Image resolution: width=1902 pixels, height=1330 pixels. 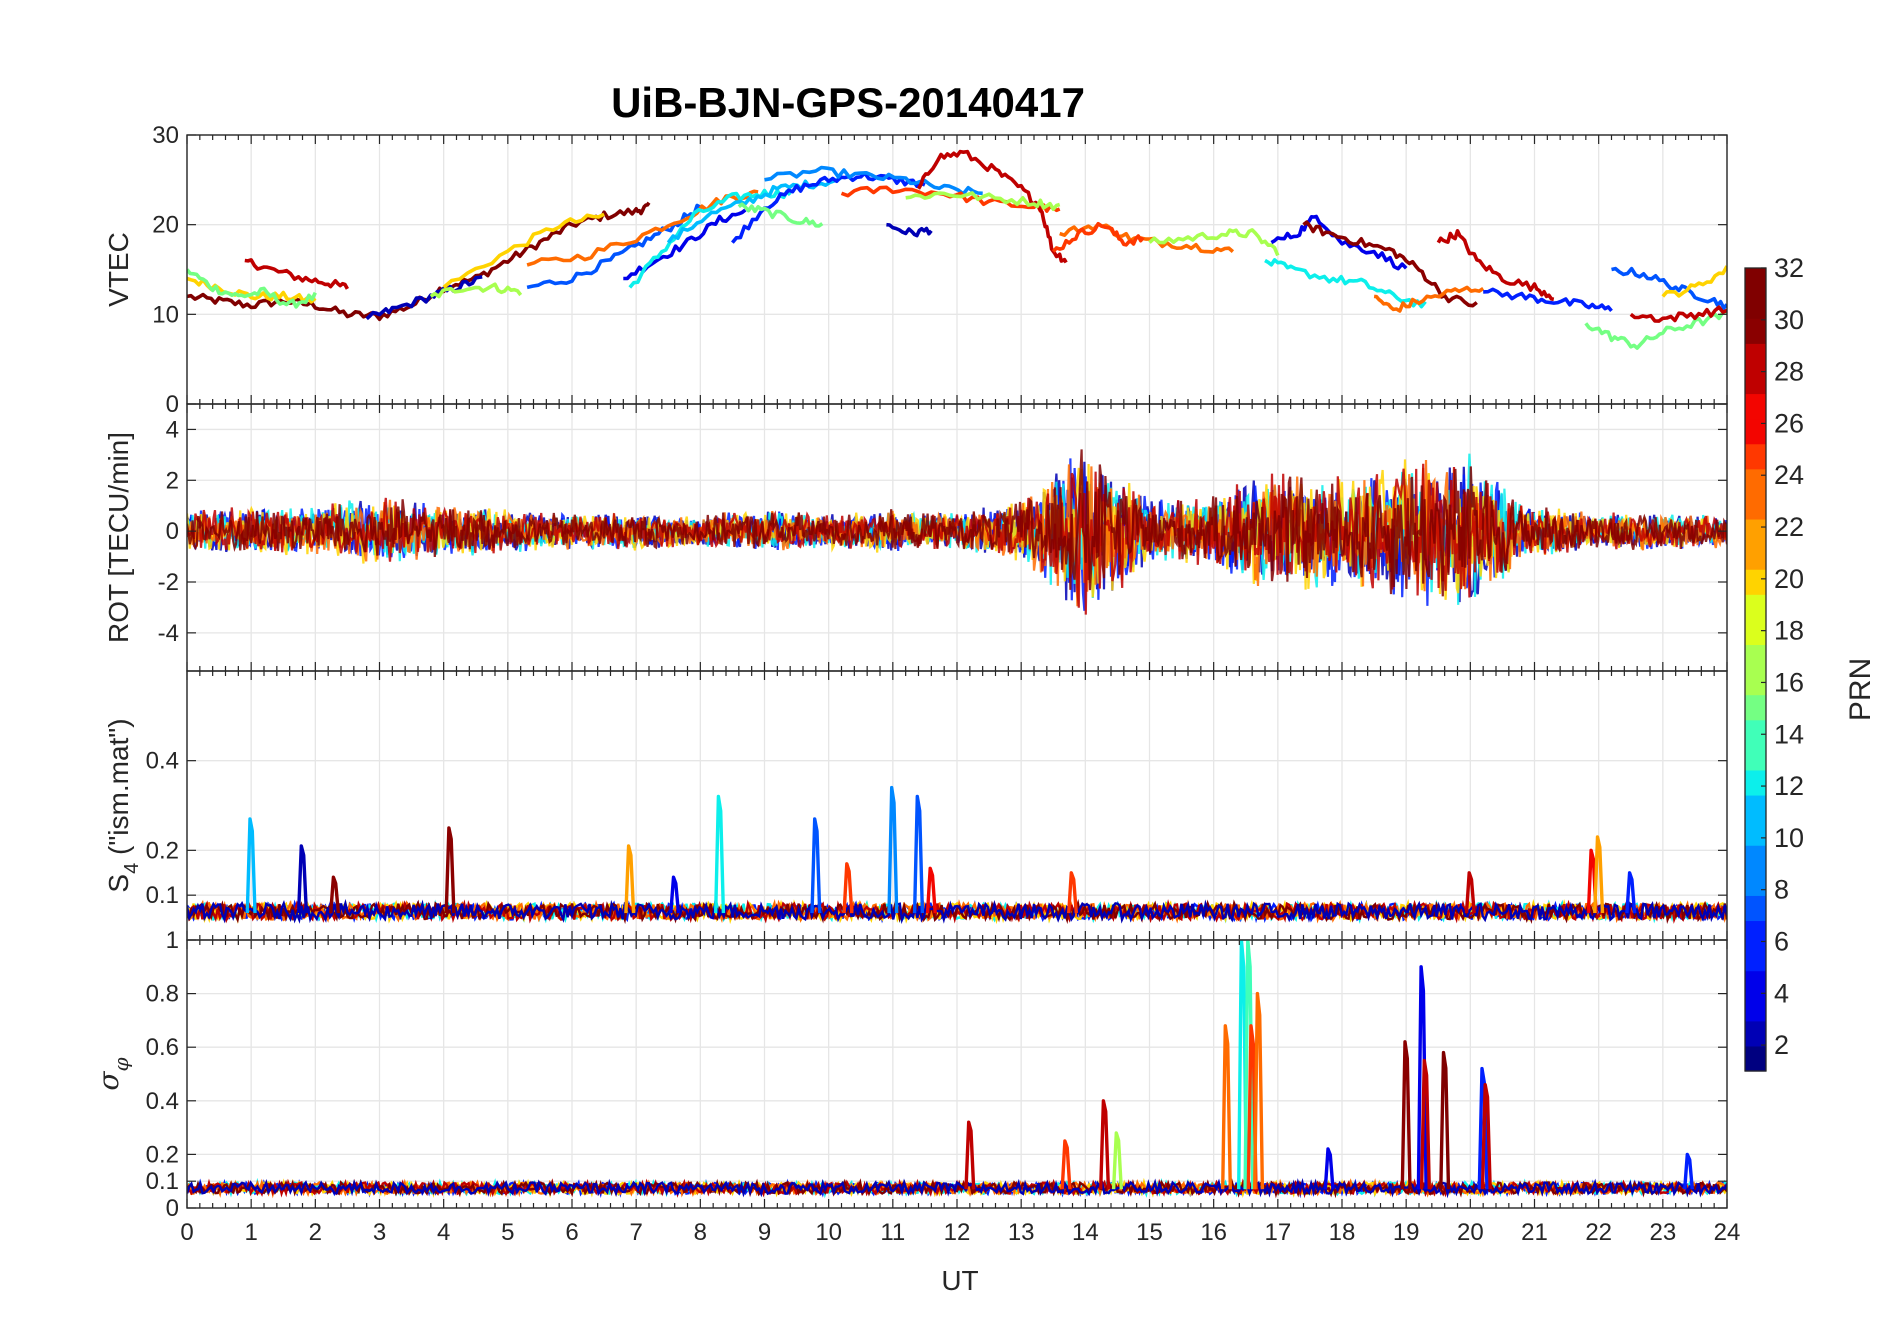 I want to click on x-tick-label: 9, so click(x=764, y=1232).